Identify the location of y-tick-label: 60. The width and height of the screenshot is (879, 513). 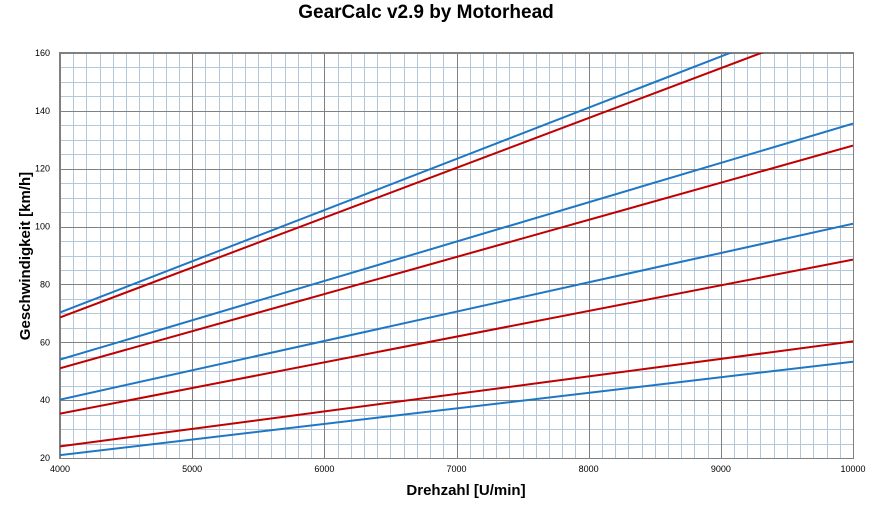
(45, 342).